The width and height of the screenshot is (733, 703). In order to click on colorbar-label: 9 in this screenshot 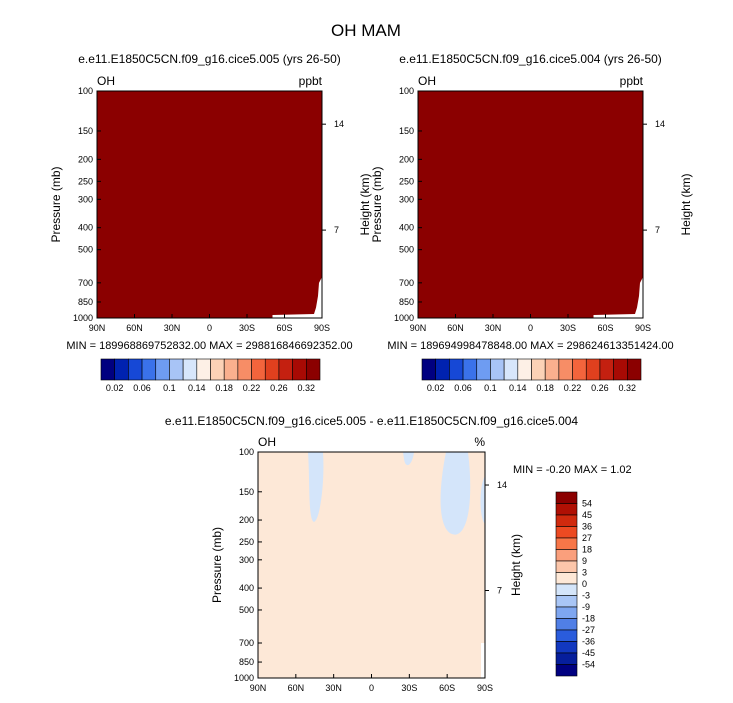, I will do `click(584, 561)`.